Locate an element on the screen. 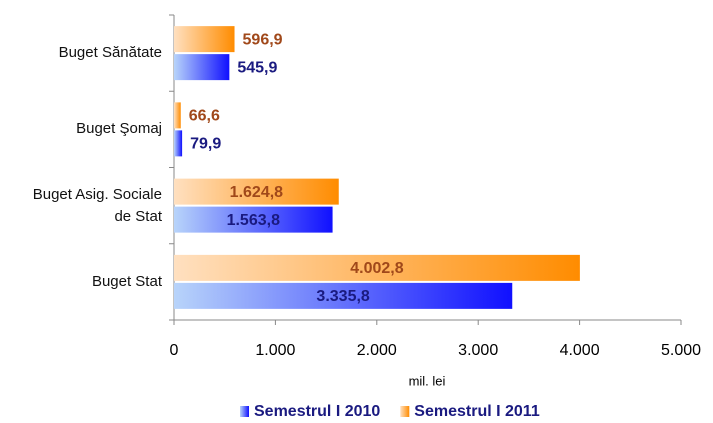  x-tick-label: 2.000 is located at coordinates (377, 350).